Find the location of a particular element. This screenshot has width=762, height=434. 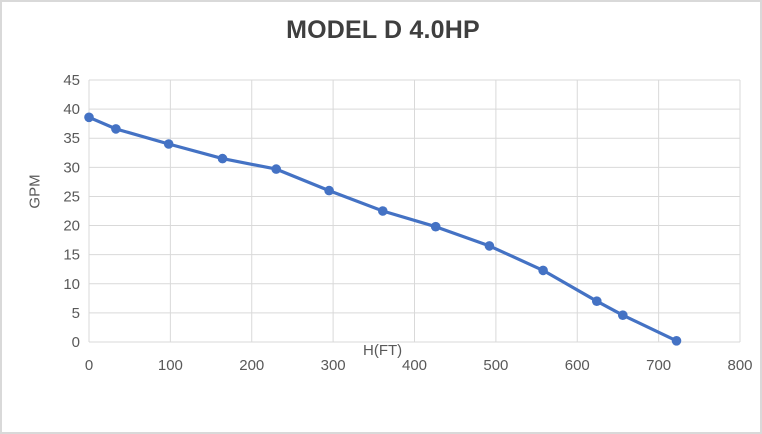

x-tick-label: 600 is located at coordinates (577, 365).